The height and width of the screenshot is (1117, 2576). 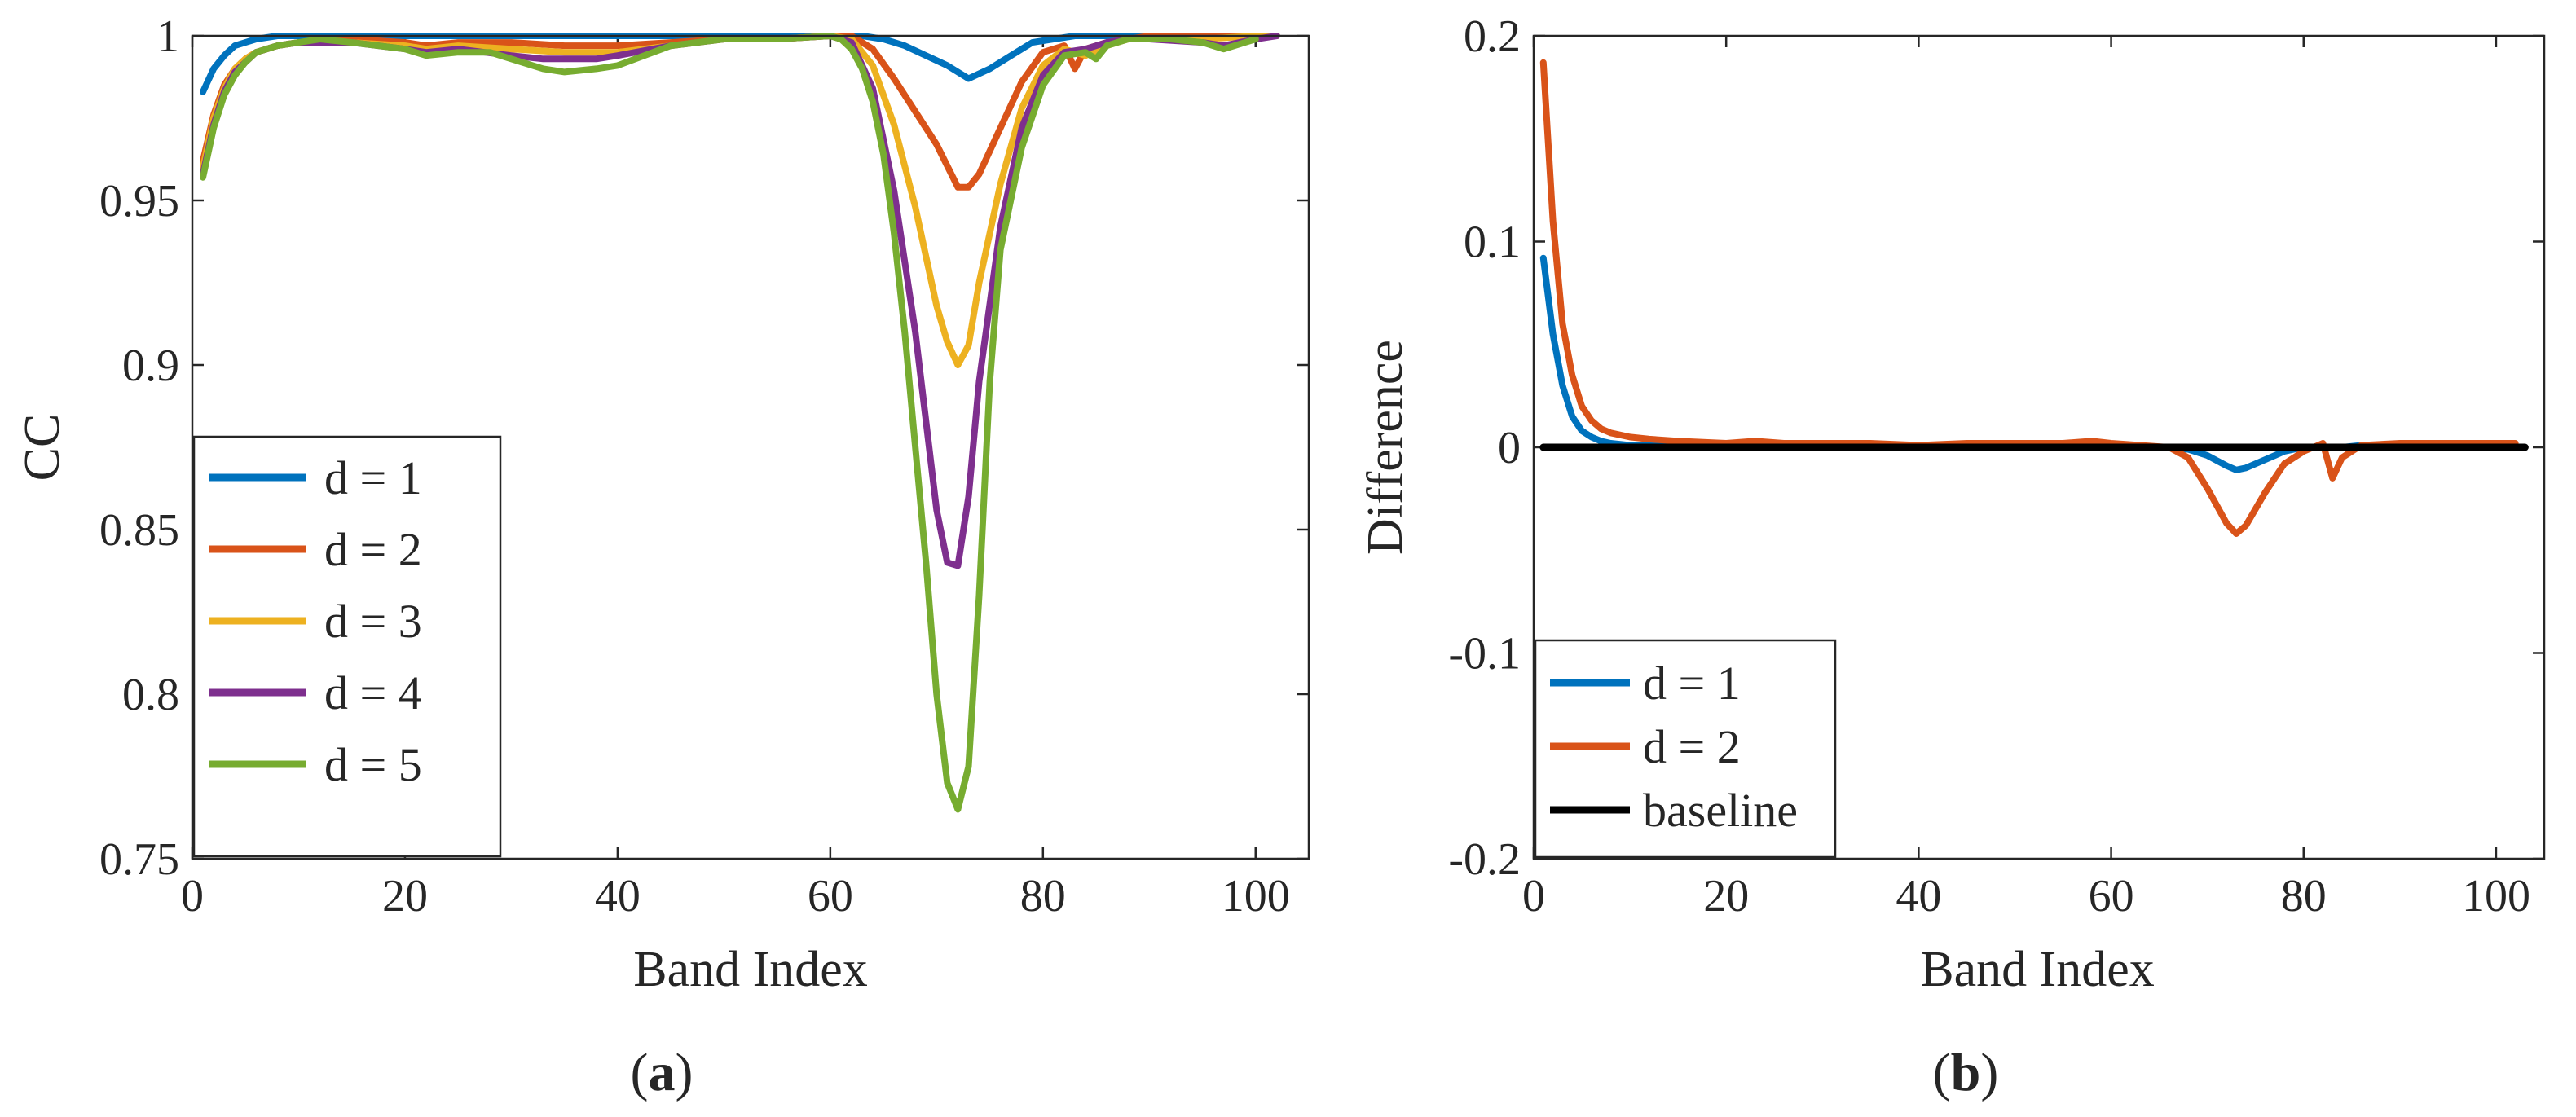 I want to click on legend-label-a-3: d = 4, so click(x=373, y=692).